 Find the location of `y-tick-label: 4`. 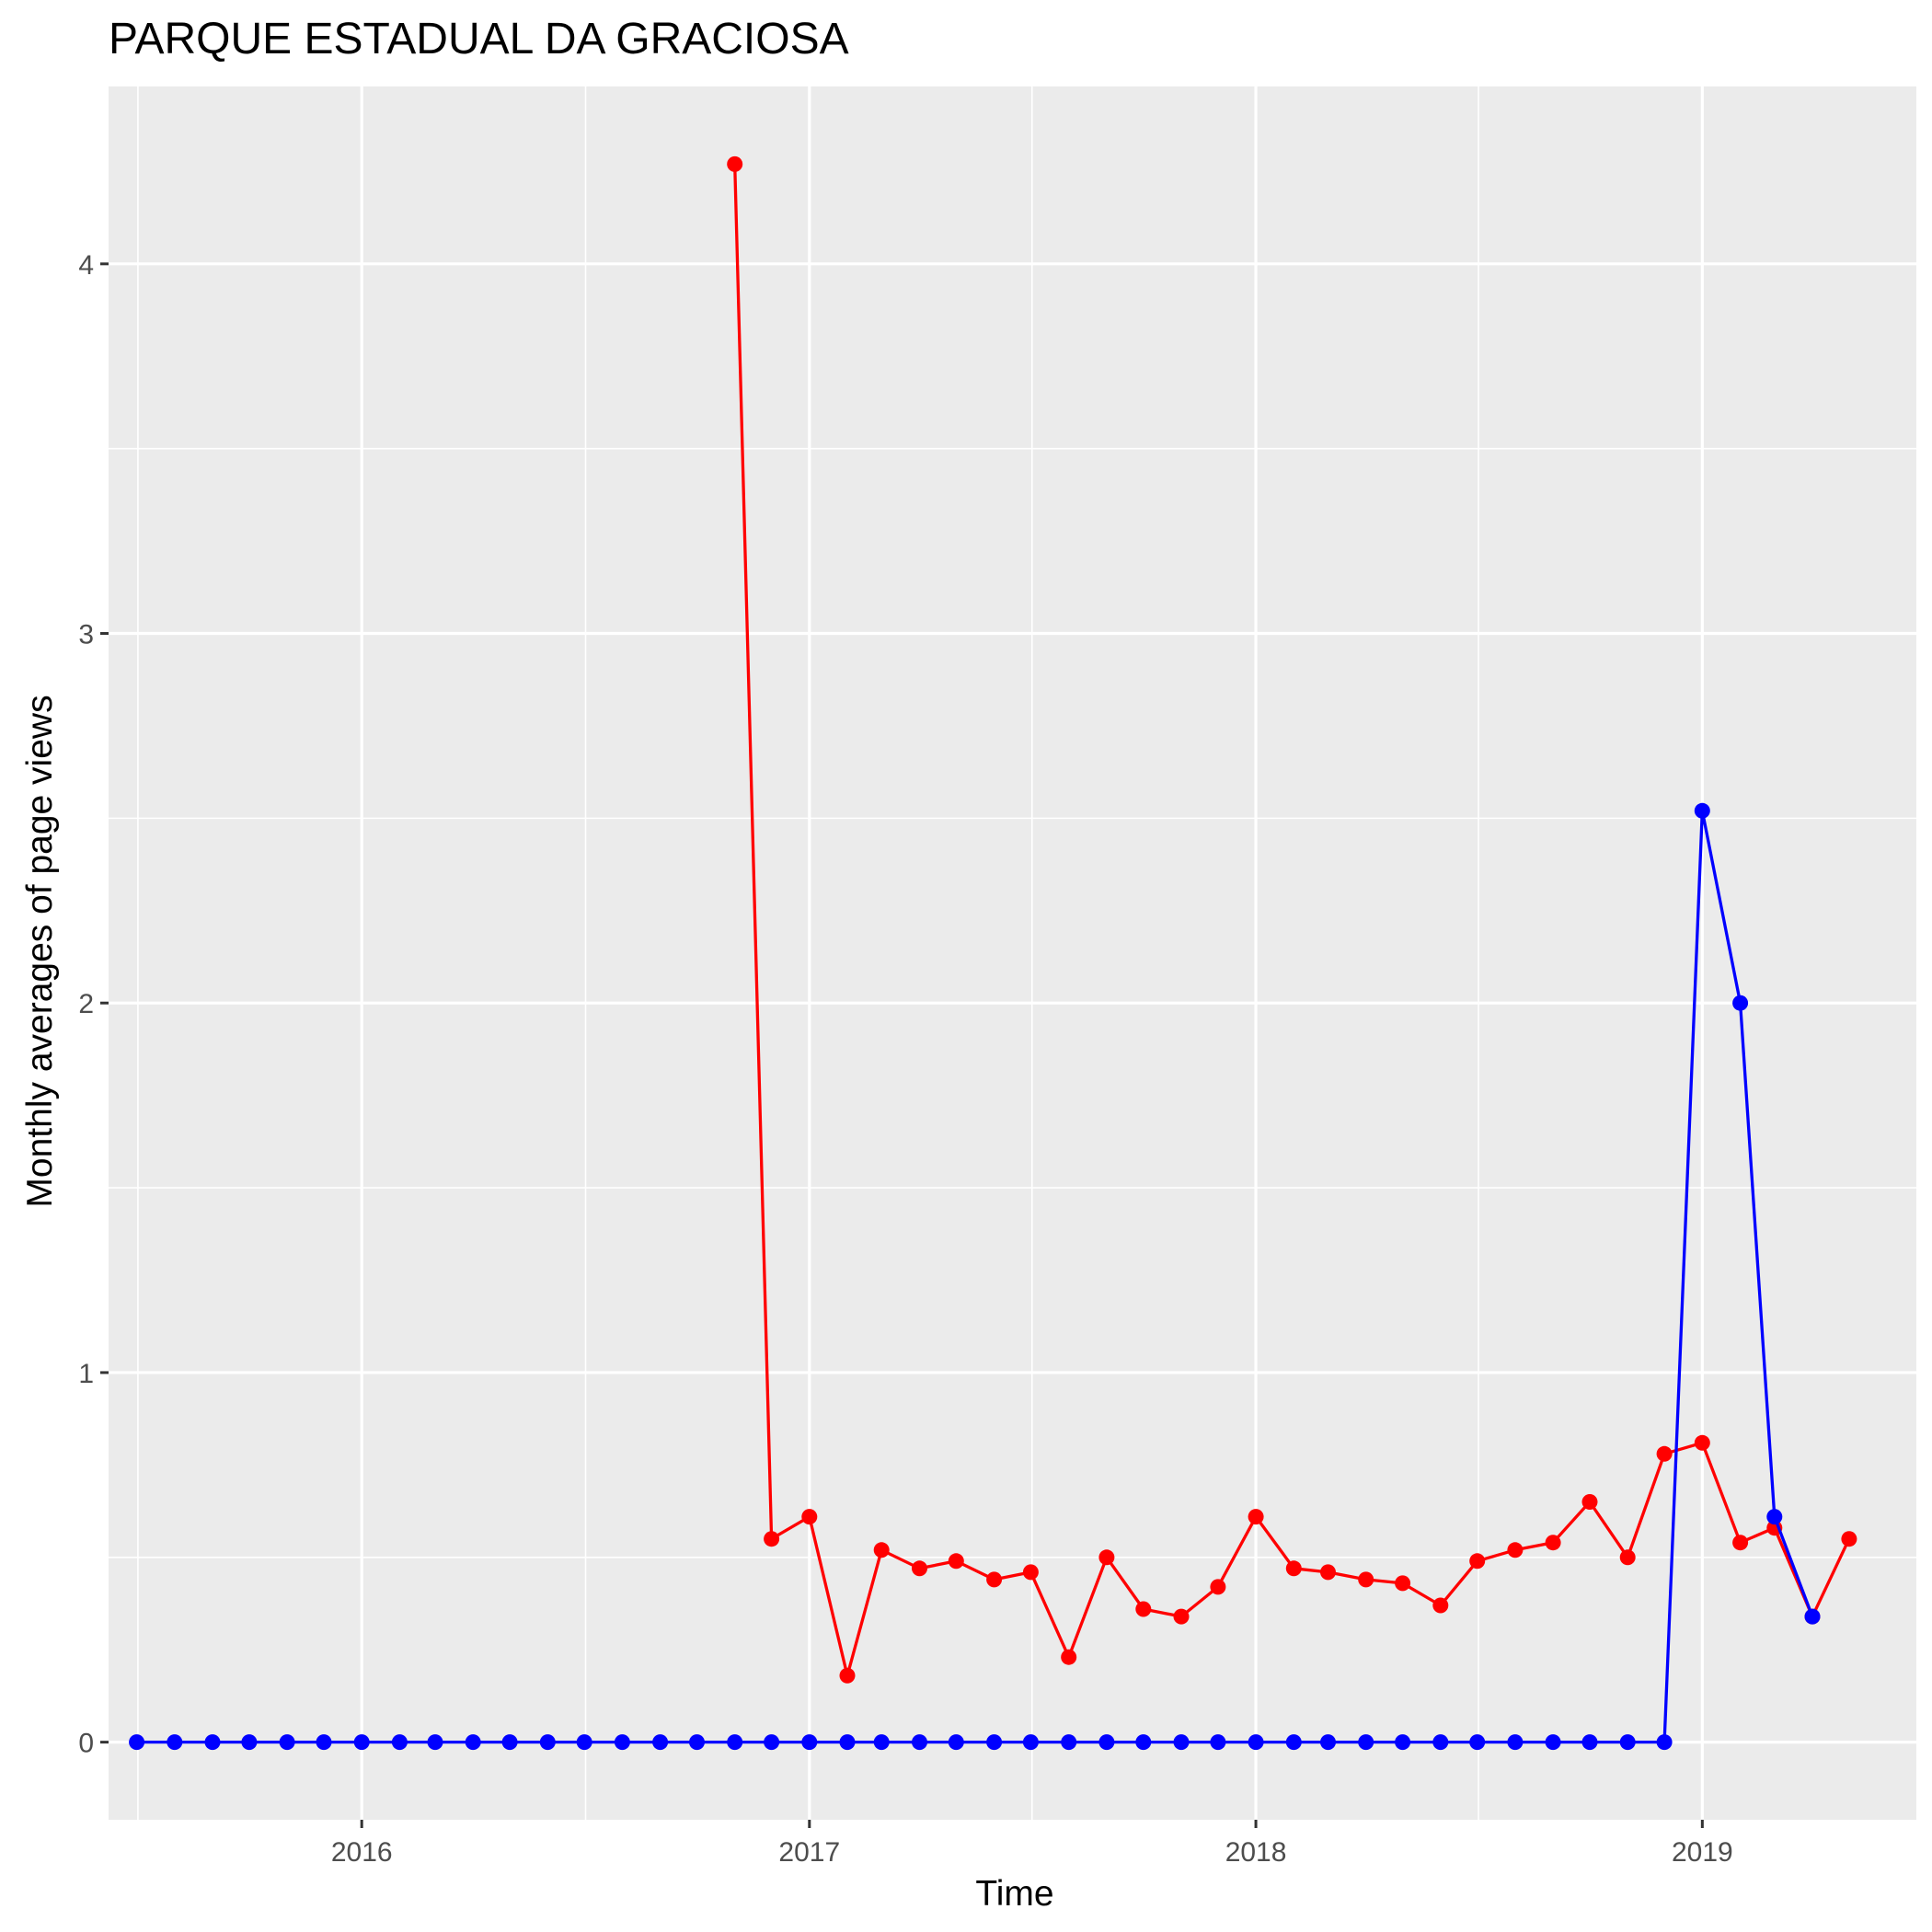

y-tick-label: 4 is located at coordinates (86, 265).